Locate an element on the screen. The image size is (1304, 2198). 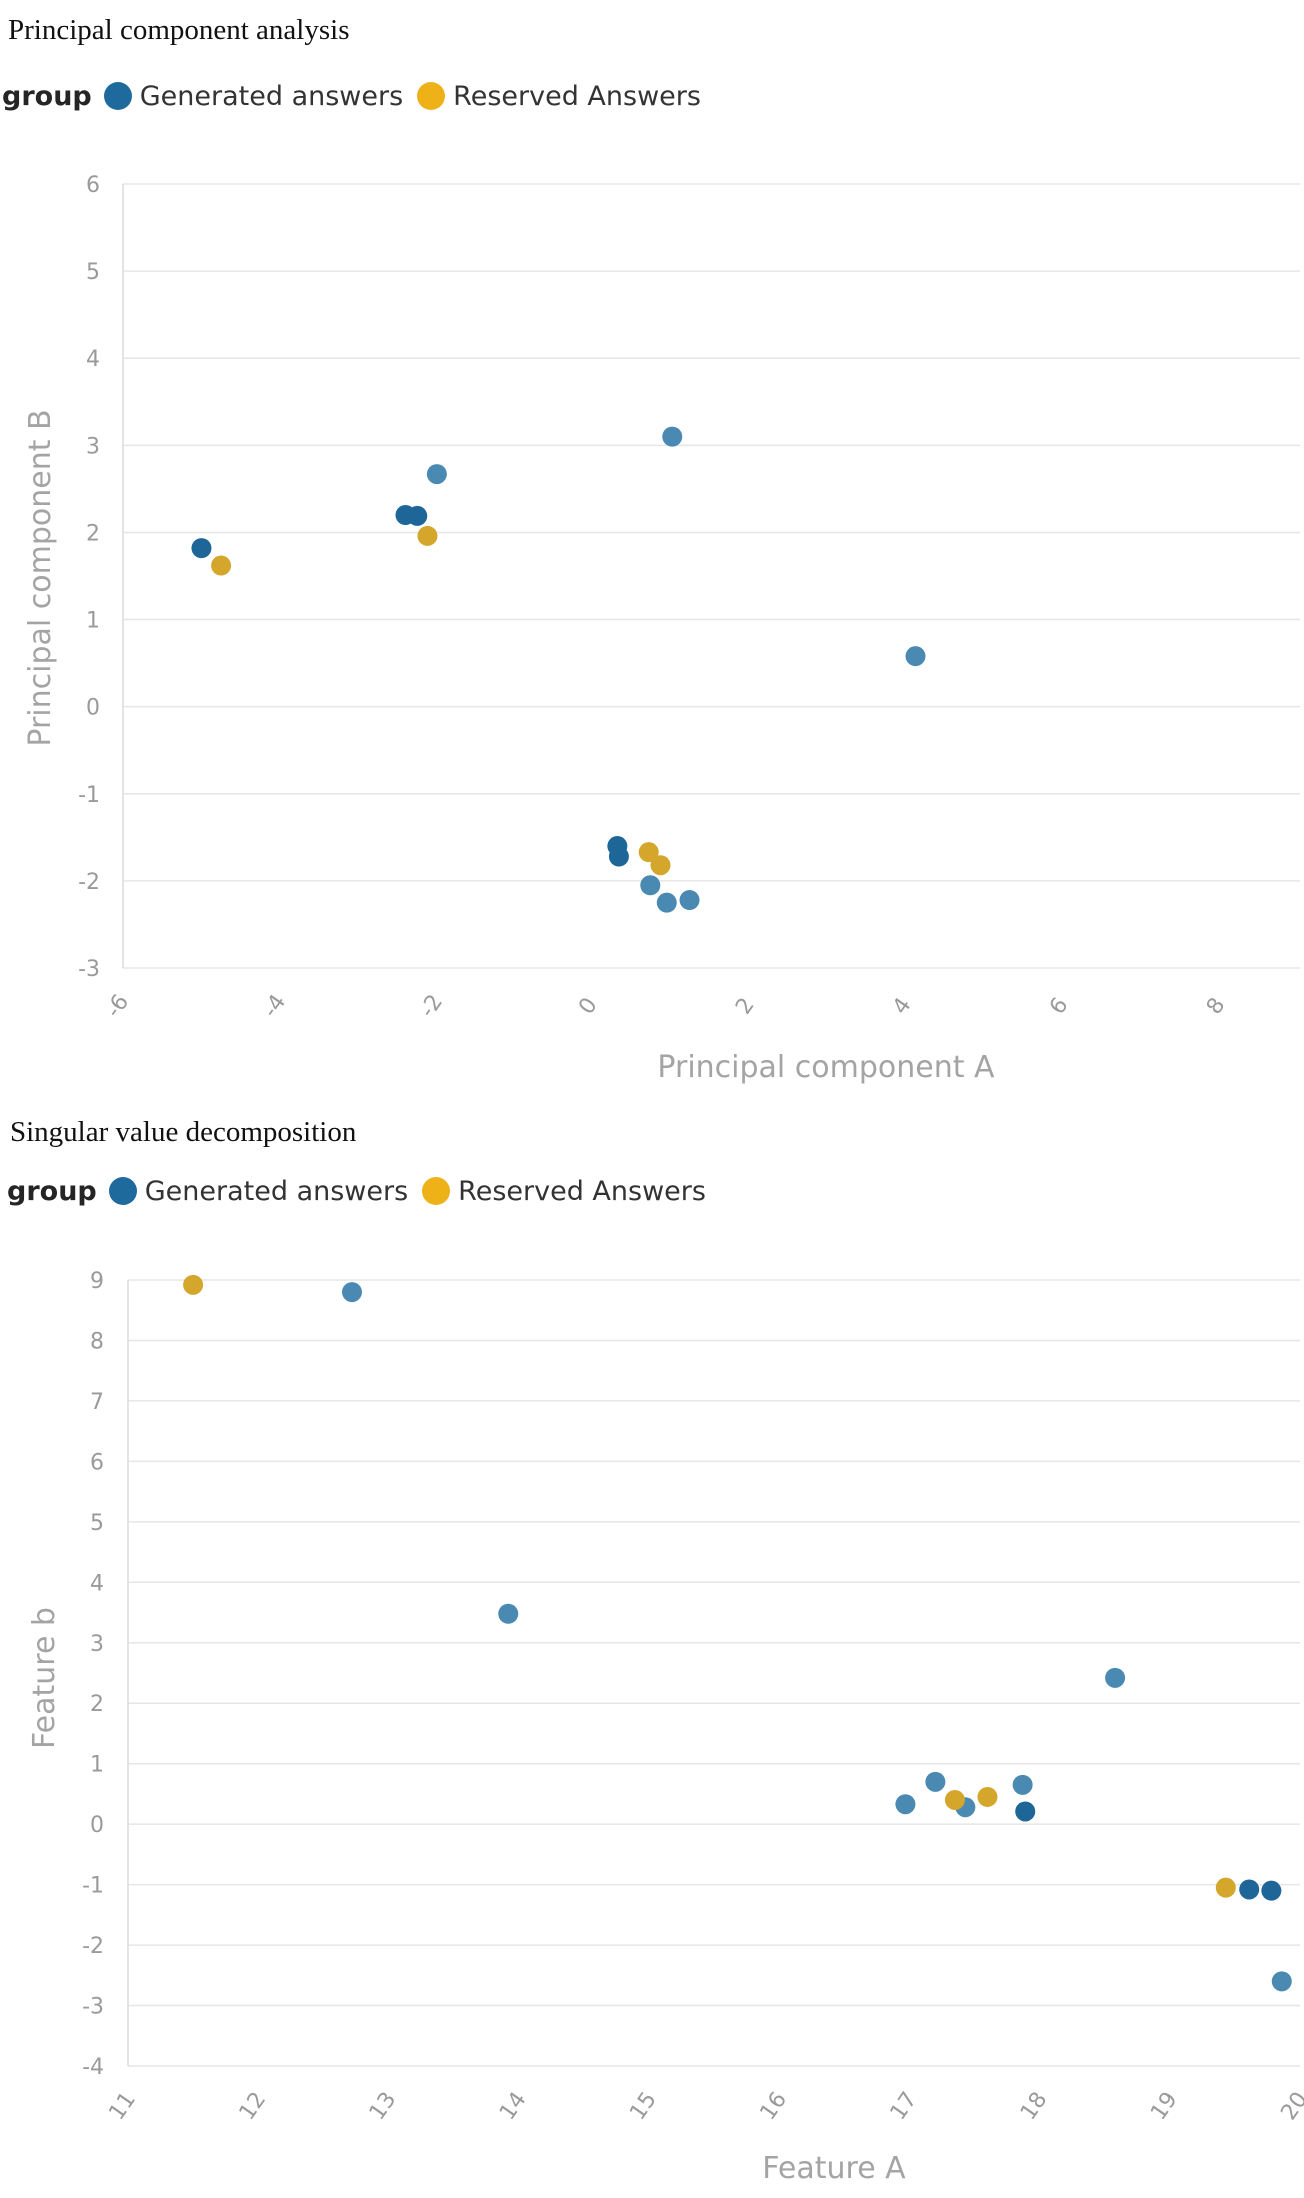
x-tick-label: 15 is located at coordinates (643, 2106).